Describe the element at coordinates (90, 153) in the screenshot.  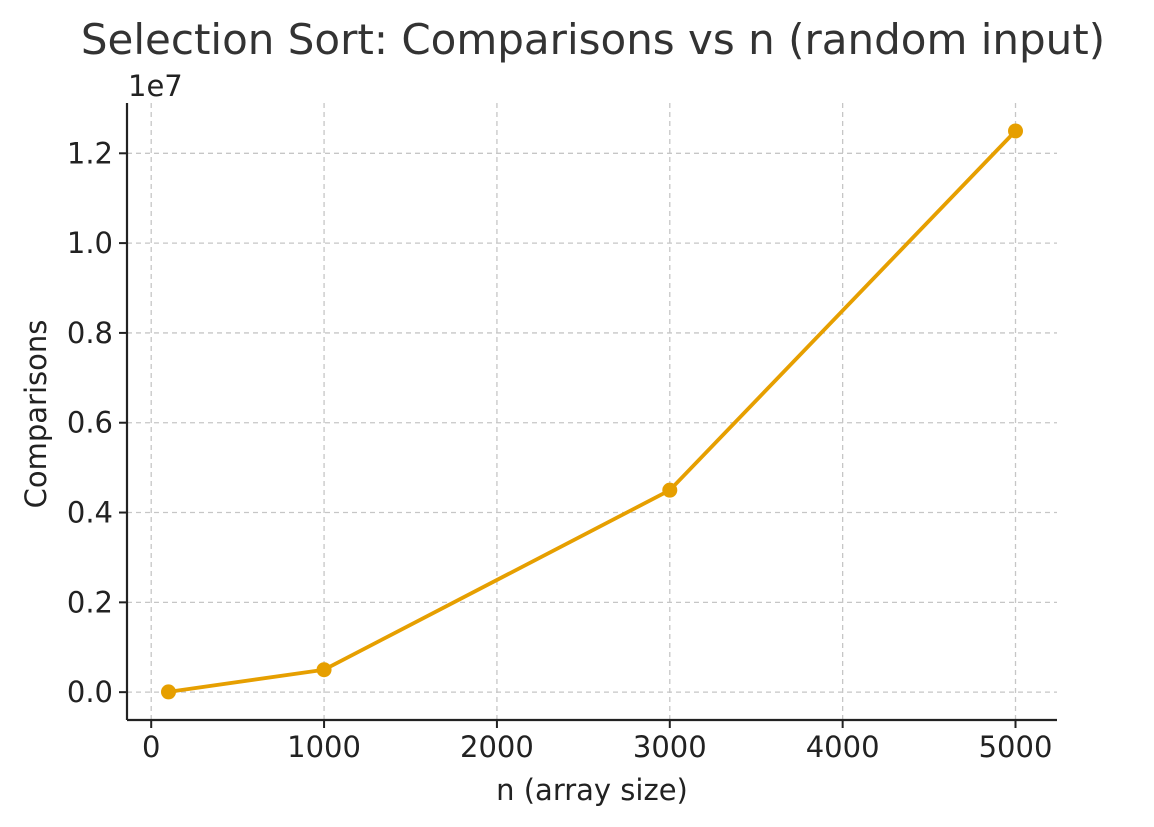
I see `y-tick-label: 1.2` at that location.